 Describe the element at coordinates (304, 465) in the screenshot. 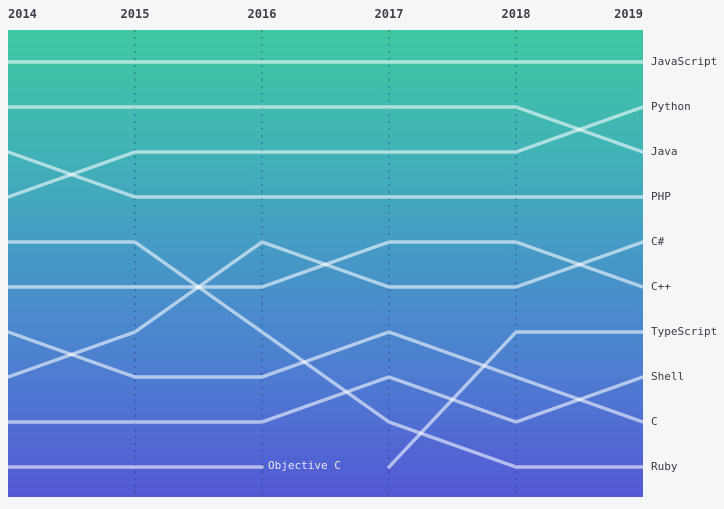

I see `objective-c-inline-label: Objective C` at that location.